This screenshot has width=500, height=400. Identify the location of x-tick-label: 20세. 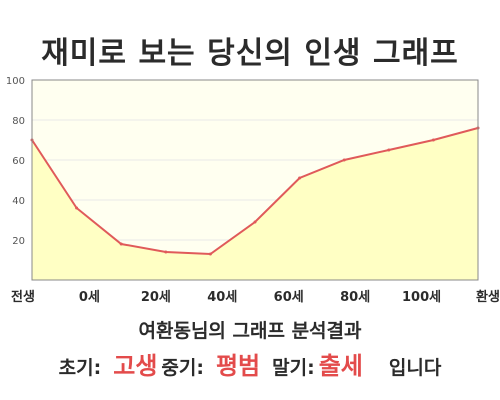
(156, 297).